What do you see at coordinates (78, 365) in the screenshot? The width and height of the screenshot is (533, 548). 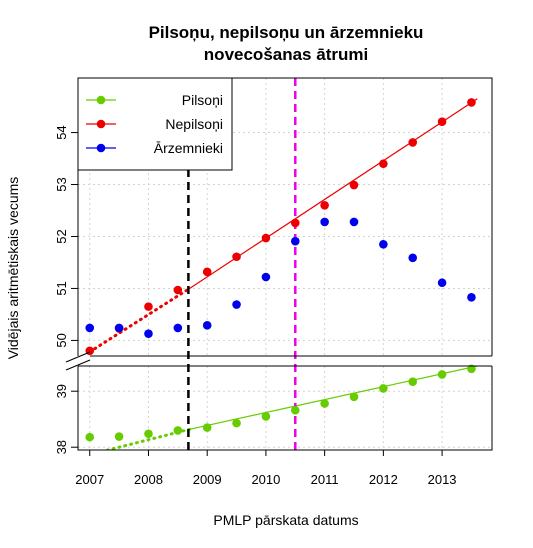 I see `axis-break-mark-lower` at bounding box center [78, 365].